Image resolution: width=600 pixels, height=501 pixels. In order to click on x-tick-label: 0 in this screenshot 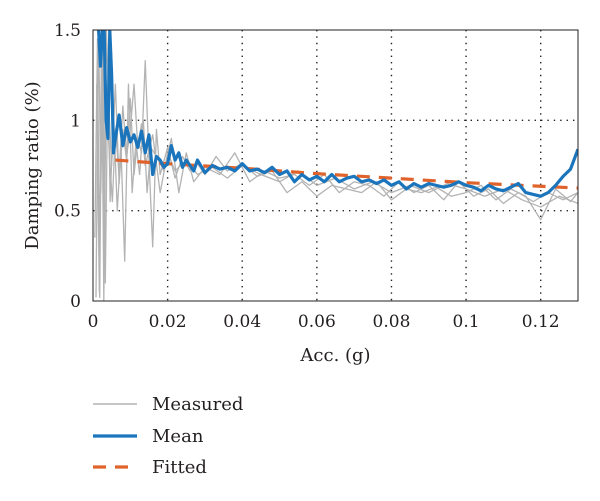, I will do `click(93, 322)`.